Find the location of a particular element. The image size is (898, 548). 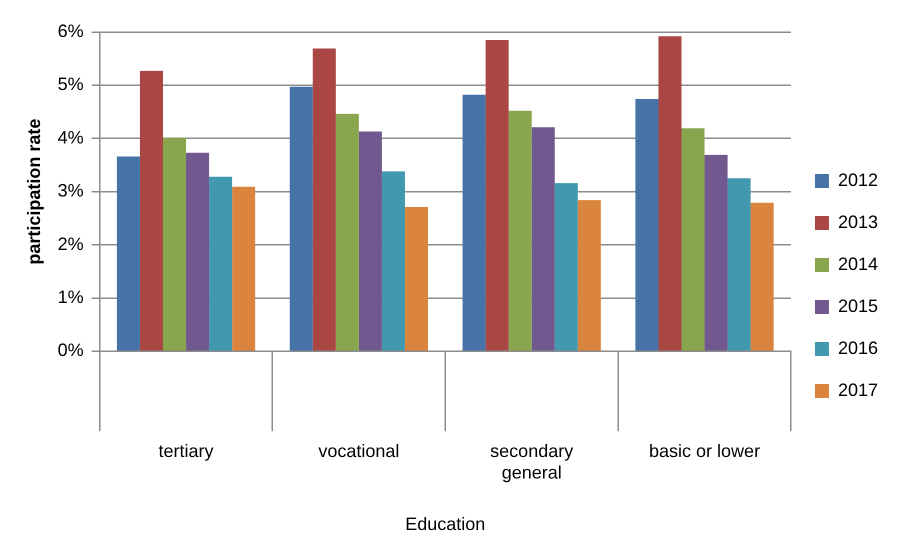

y-tick-label: 0% is located at coordinates (71, 350).